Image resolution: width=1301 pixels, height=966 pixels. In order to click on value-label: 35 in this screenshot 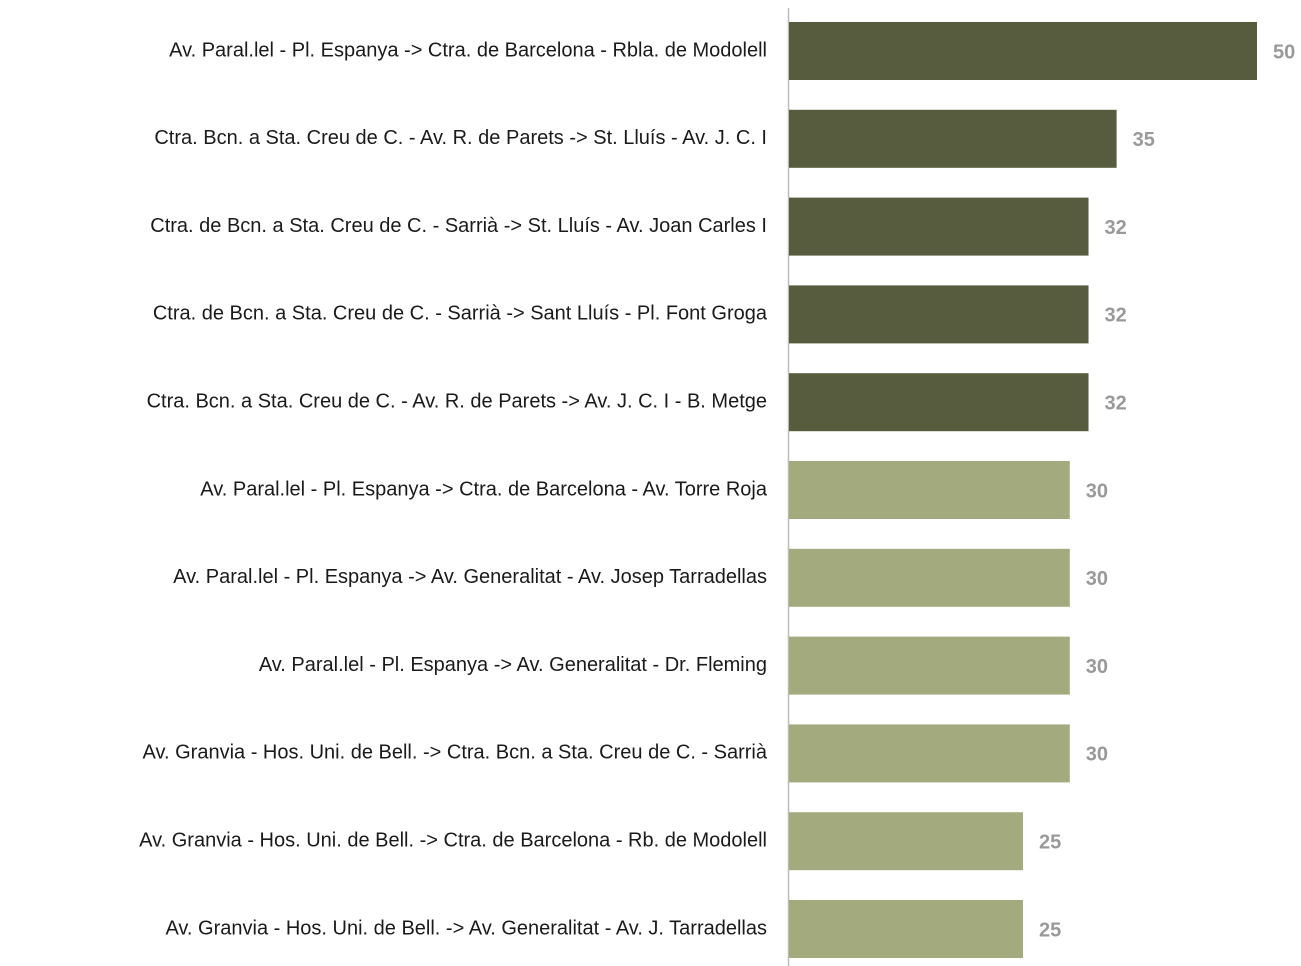, I will do `click(1144, 140)`.